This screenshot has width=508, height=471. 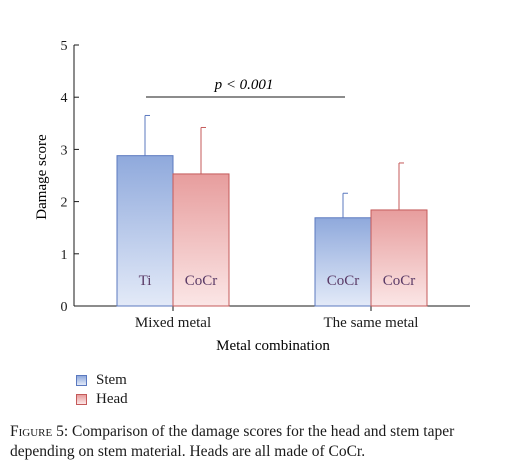 What do you see at coordinates (145, 281) in the screenshot?
I see `bar-label: Ti` at bounding box center [145, 281].